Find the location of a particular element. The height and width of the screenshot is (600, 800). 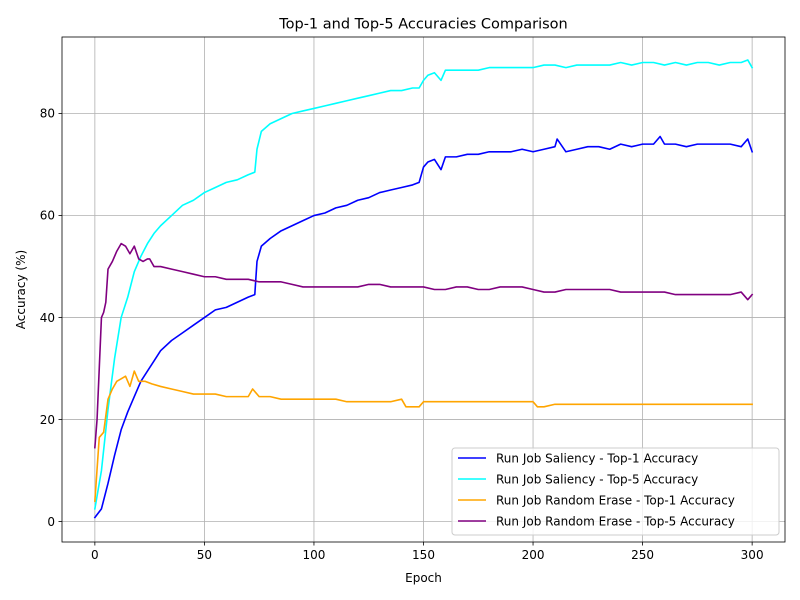

y-tick-label: 40 is located at coordinates (47, 318).